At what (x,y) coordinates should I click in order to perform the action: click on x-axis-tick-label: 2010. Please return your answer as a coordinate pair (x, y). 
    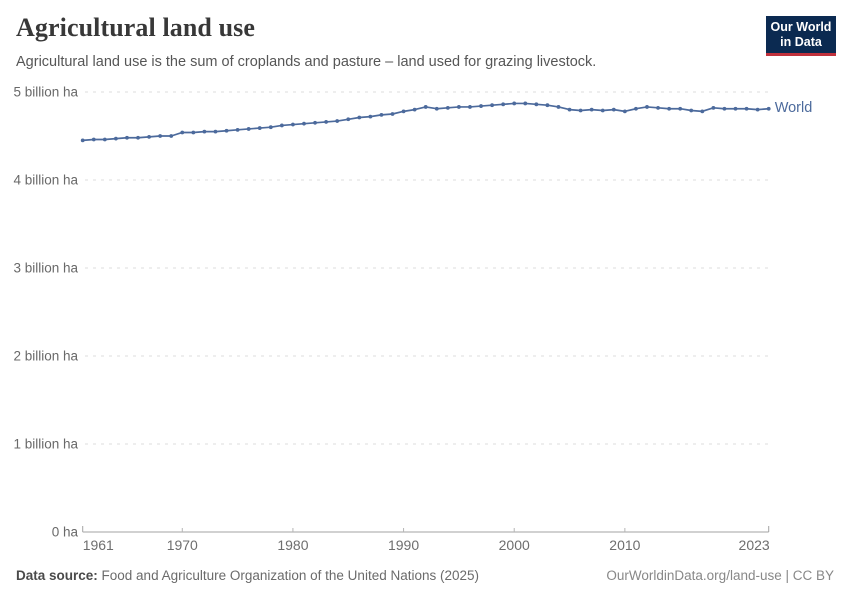
    Looking at the image, I should click on (624, 545).